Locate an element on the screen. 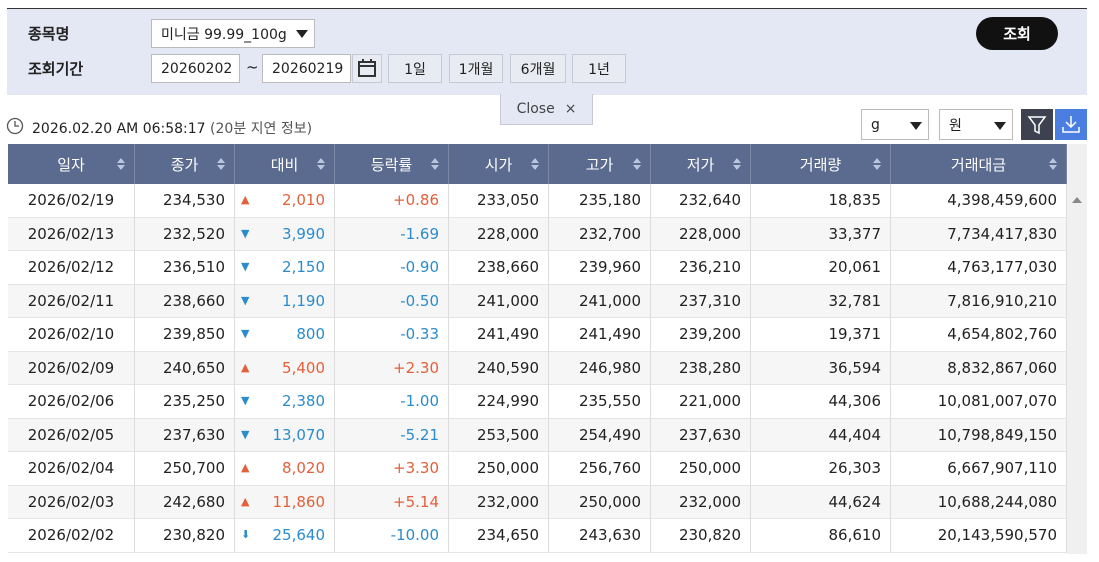  table-cell: -10.00 is located at coordinates (392, 536).